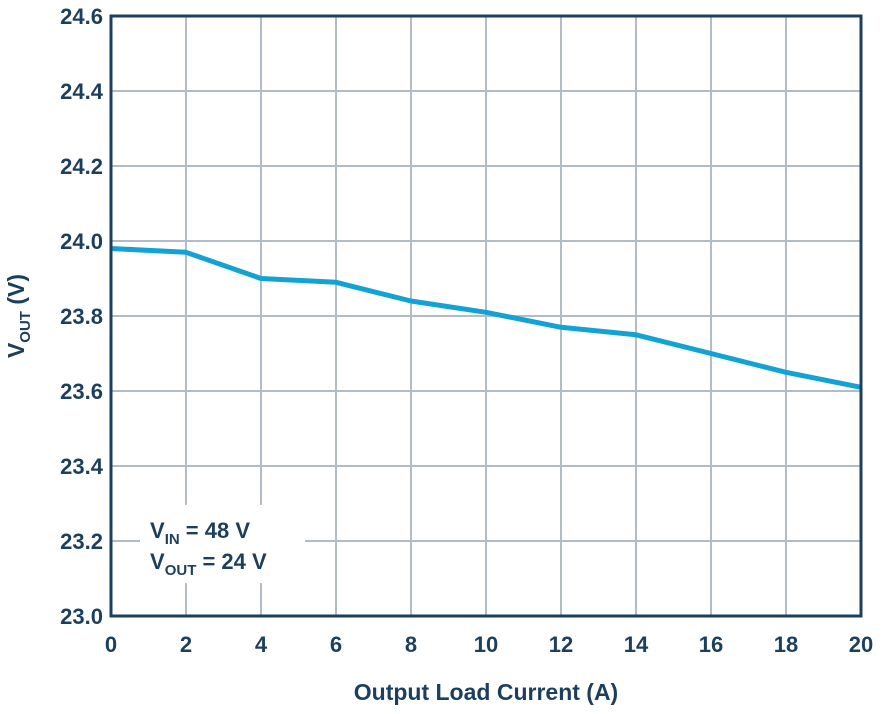  I want to click on y-tick-label: 23.8, so click(81, 316).